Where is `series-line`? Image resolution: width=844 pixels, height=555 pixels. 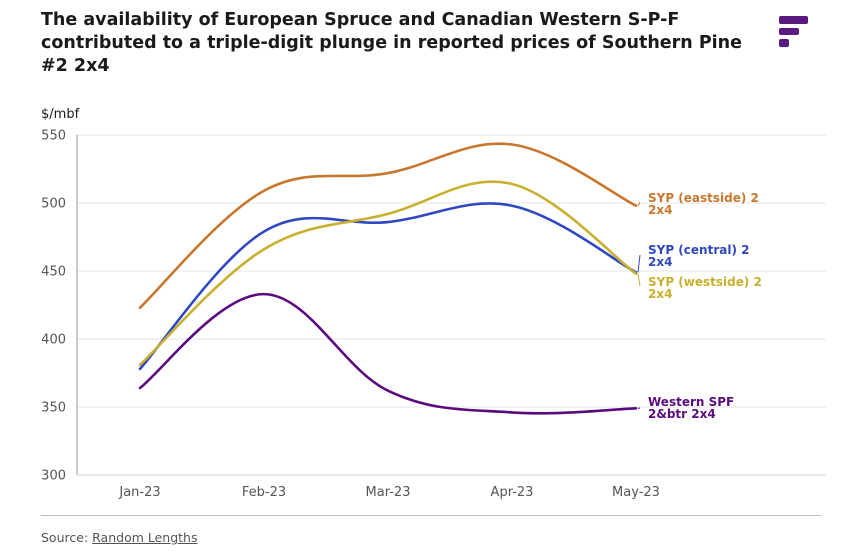
series-line is located at coordinates (388, 353).